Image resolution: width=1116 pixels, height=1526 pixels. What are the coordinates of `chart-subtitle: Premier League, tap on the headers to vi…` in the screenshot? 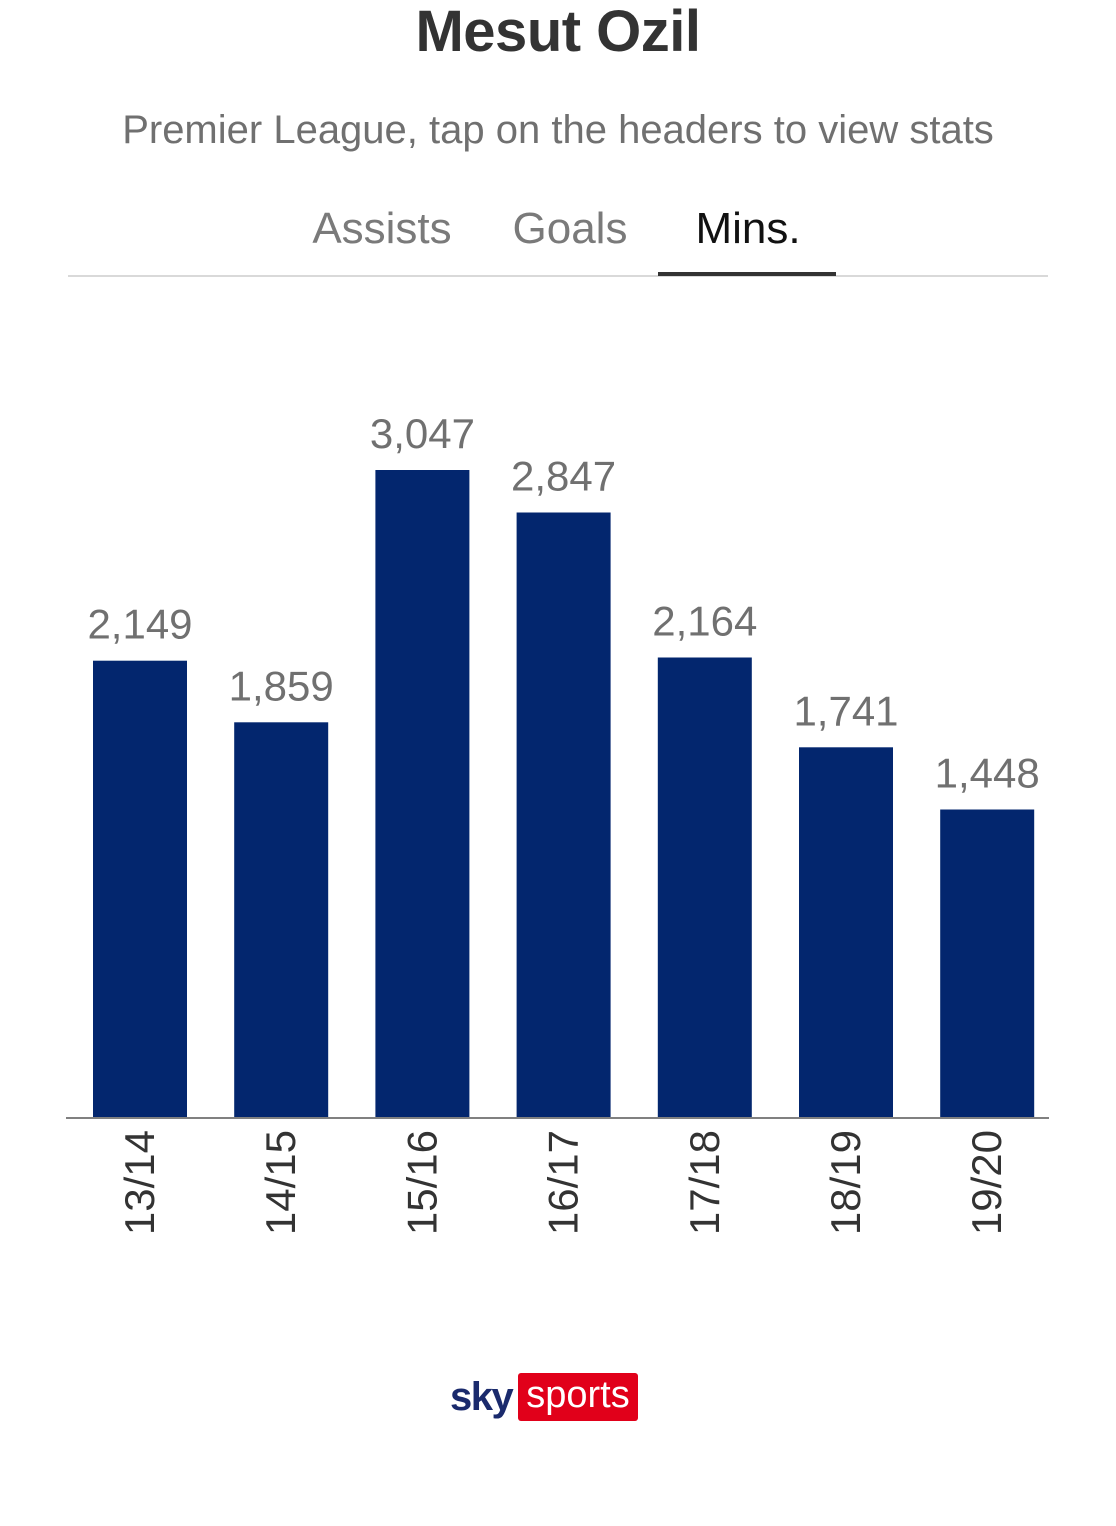 It's located at (558, 130).